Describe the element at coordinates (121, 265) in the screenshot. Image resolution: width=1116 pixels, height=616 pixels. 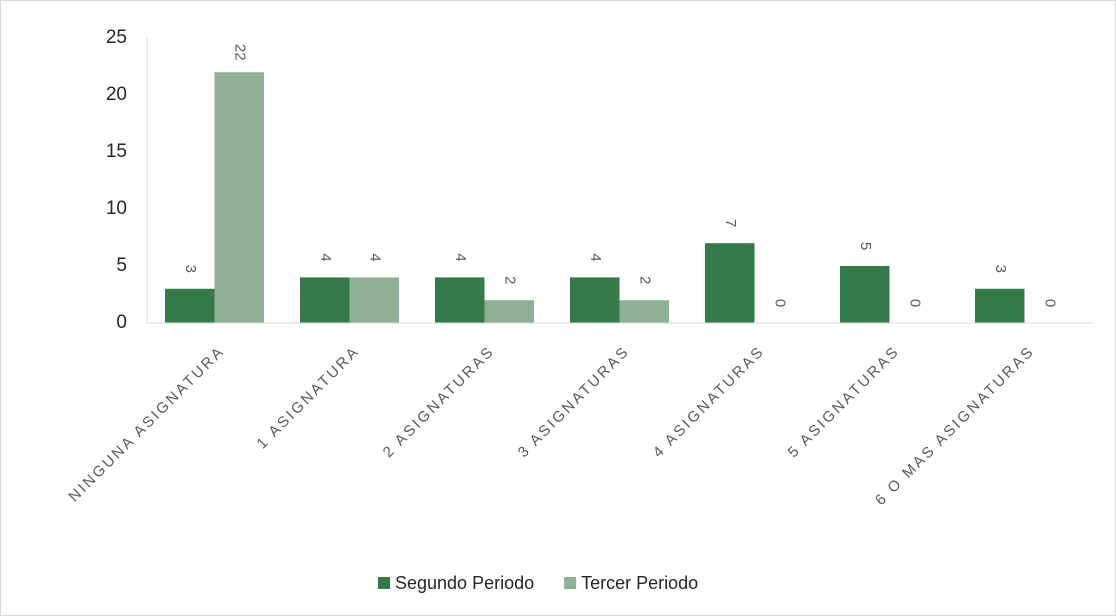
I see `y-tick-label: 5` at that location.